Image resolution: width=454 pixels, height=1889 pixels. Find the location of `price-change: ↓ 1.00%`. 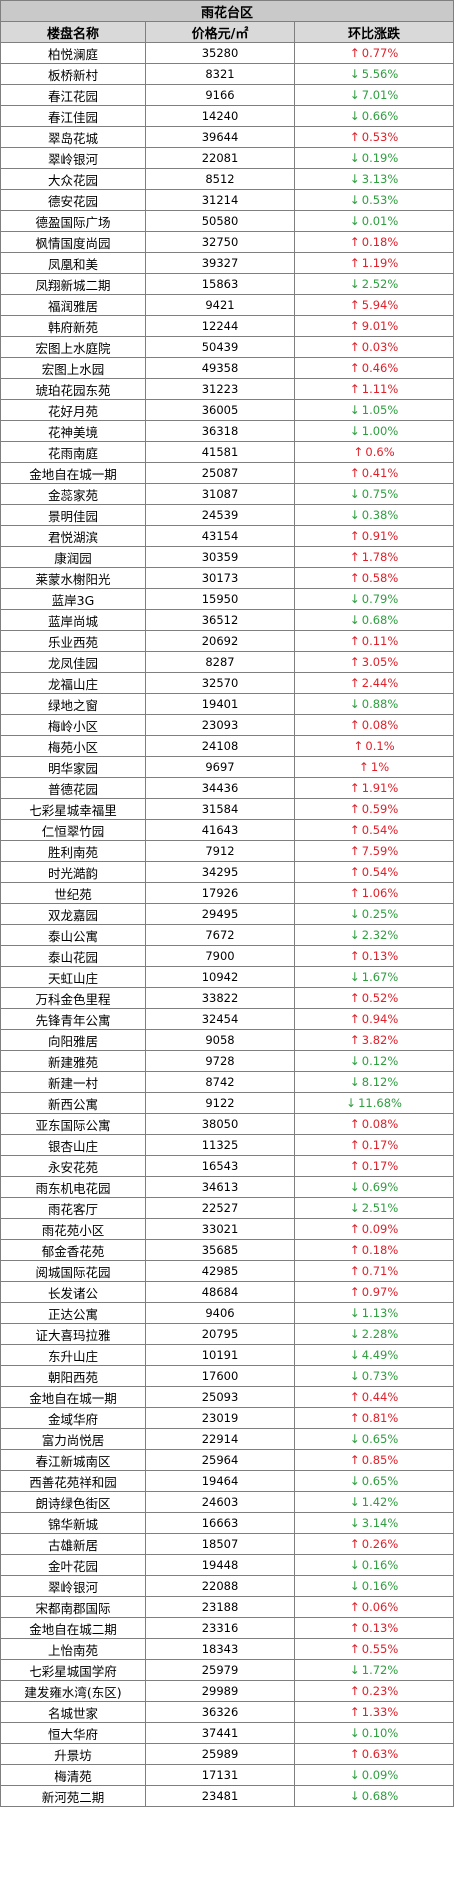

price-change: ↓ 1.00% is located at coordinates (373, 431).